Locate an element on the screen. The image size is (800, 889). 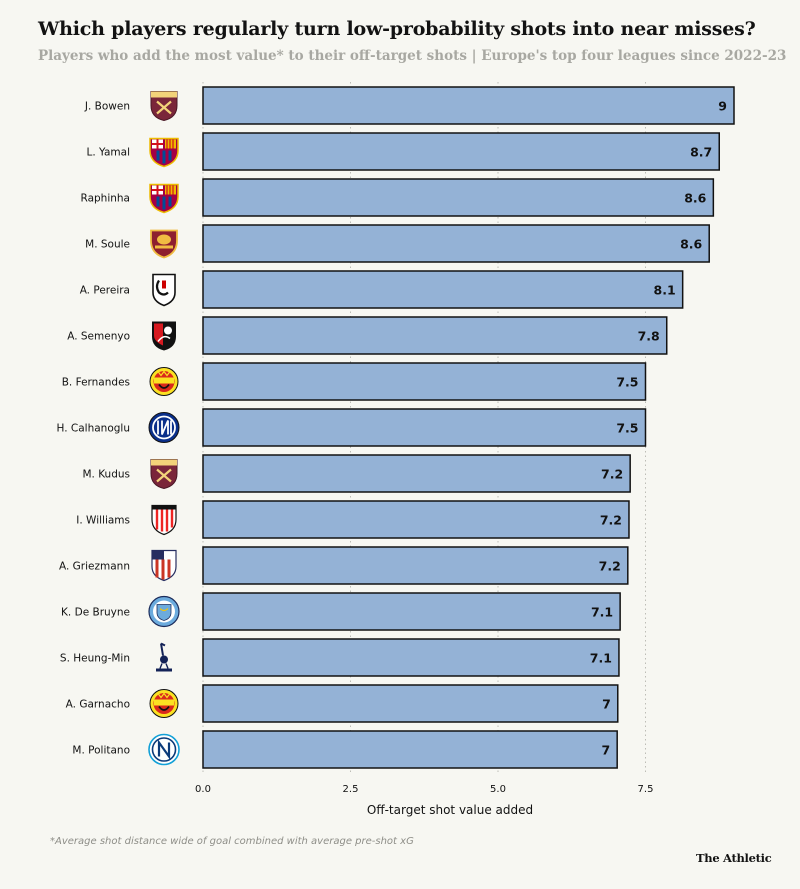
athletic-bilbao-badge-icon is located at coordinates (164, 520).